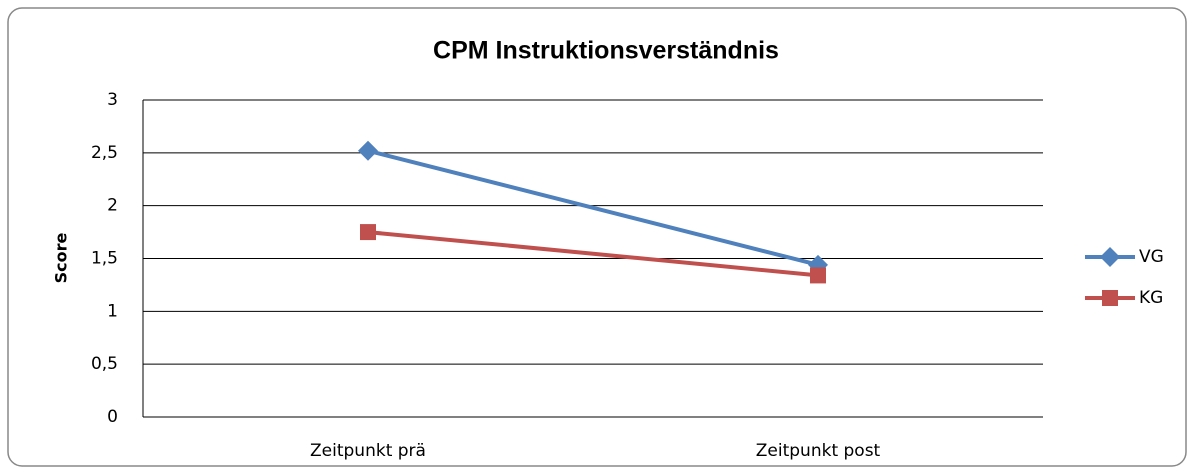 This screenshot has height=474, width=1195. Describe the element at coordinates (104, 153) in the screenshot. I see `y-tick-label: 2,5` at that location.